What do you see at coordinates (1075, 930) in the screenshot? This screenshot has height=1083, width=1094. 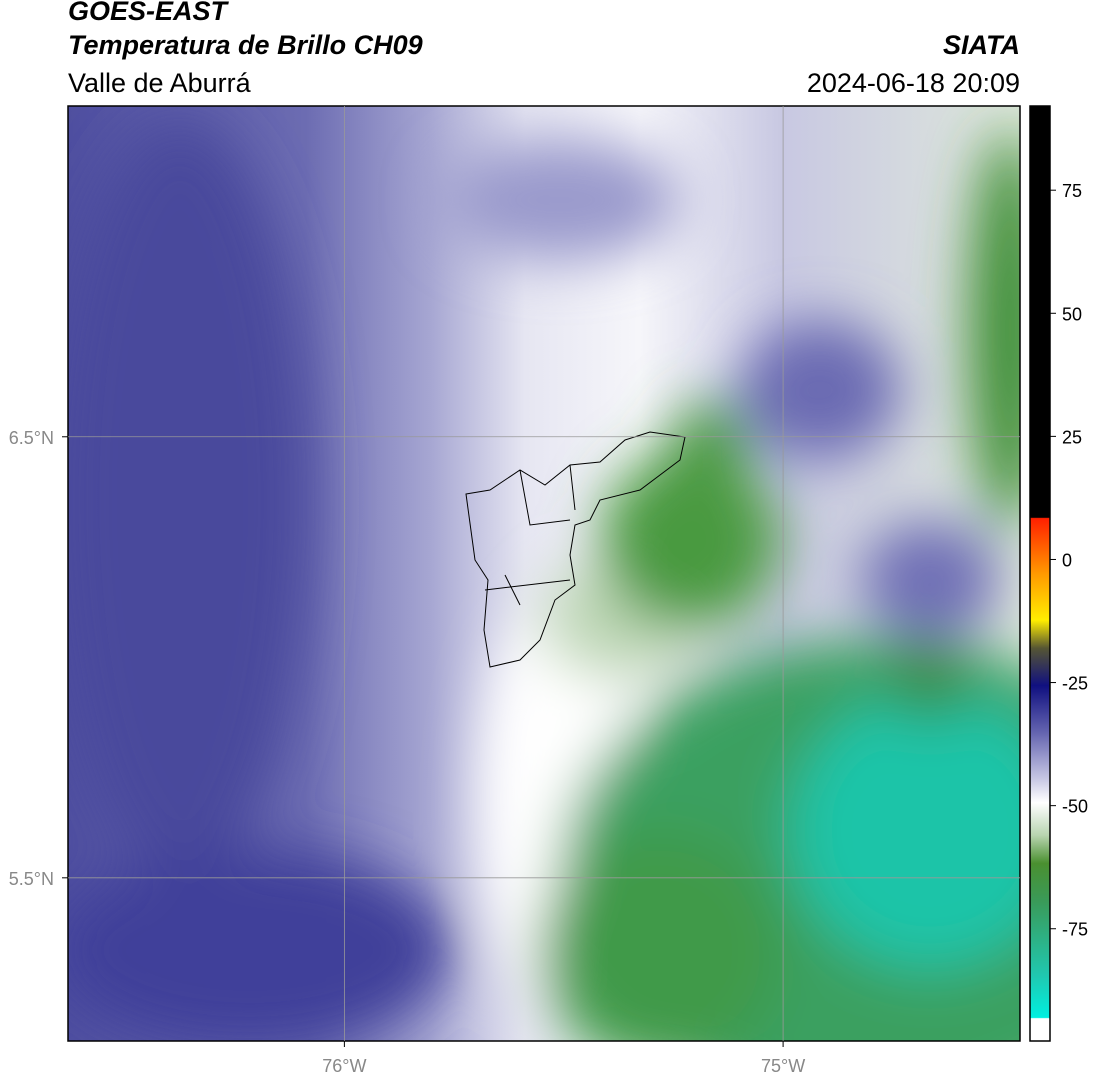 I see `colorbar-tick-label: -75` at bounding box center [1075, 930].